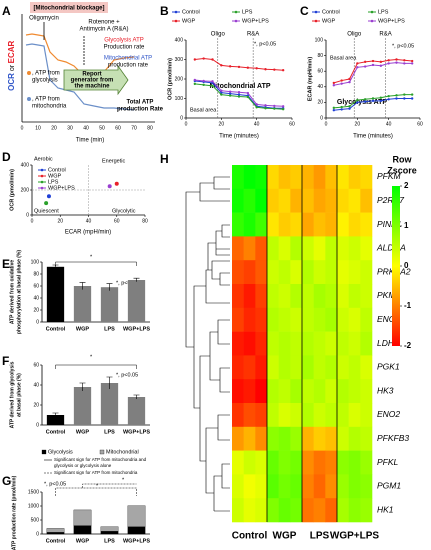 The image size is (431, 550). What do you see at coordinates (310, 79) in the screenshot?
I see `y-label: ECAR (mpH/min)` at bounding box center [310, 79].